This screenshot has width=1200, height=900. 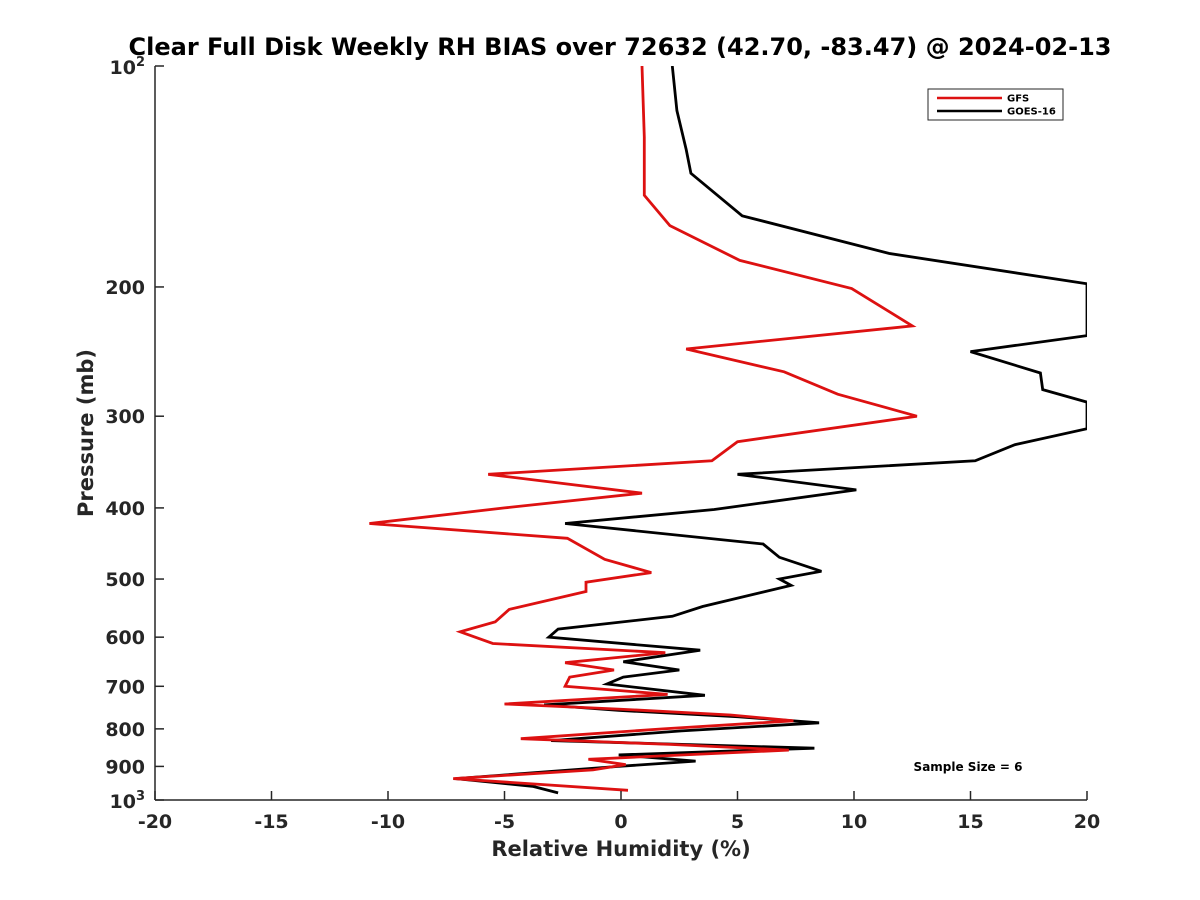 What do you see at coordinates (128, 801) in the screenshot?
I see `y-tick-label: 10³` at bounding box center [128, 801].